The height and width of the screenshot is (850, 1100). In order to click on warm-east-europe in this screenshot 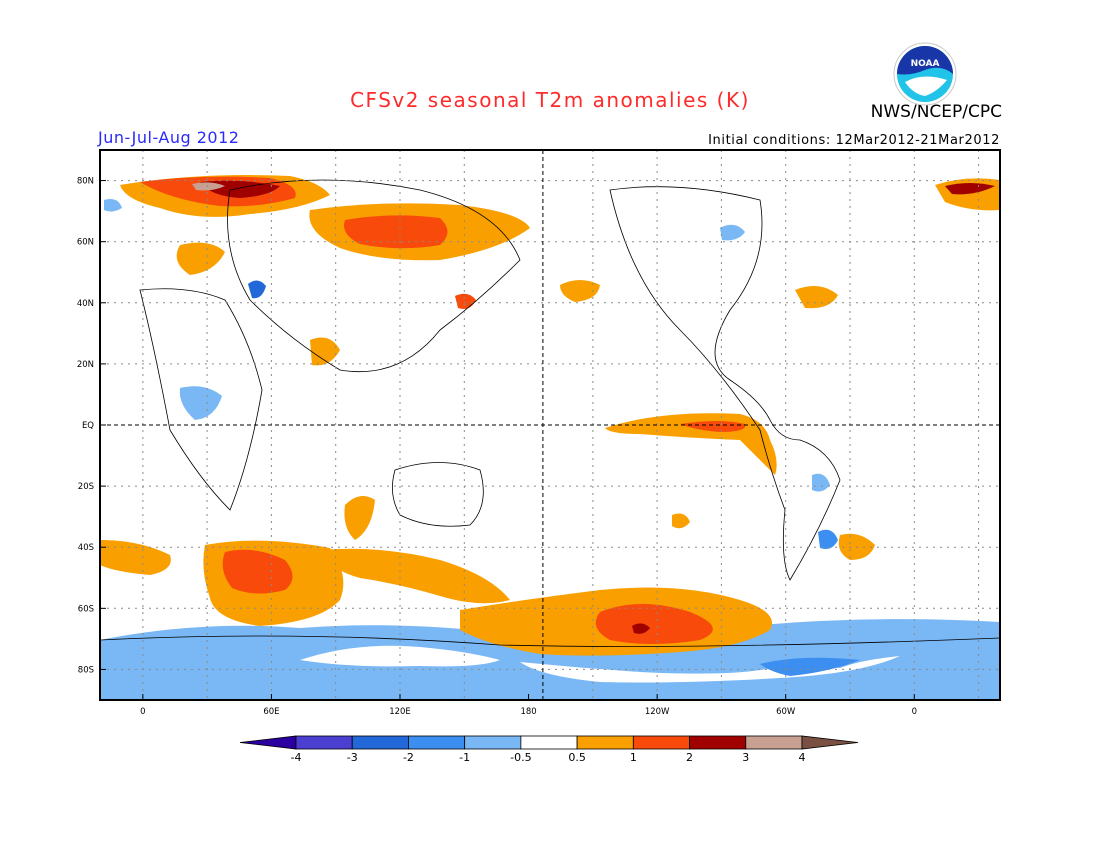, I will do `click(200, 258)`.